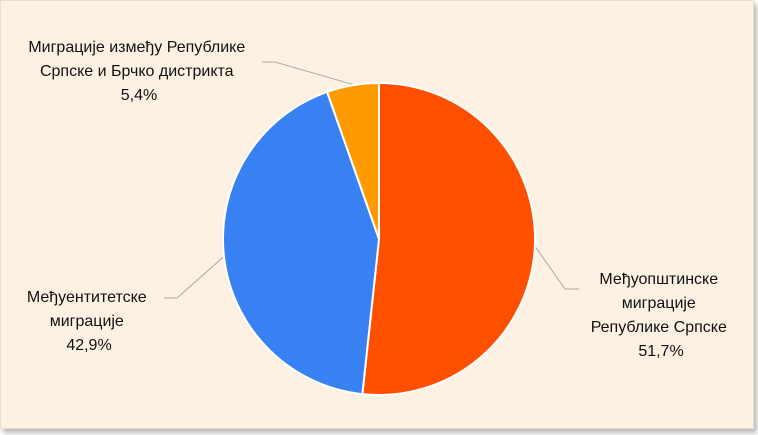 Image resolution: width=758 pixels, height=435 pixels. Describe the element at coordinates (87, 297) in the screenshot. I see `slice-label-interentitetske-line1: Међуентитетске` at that location.